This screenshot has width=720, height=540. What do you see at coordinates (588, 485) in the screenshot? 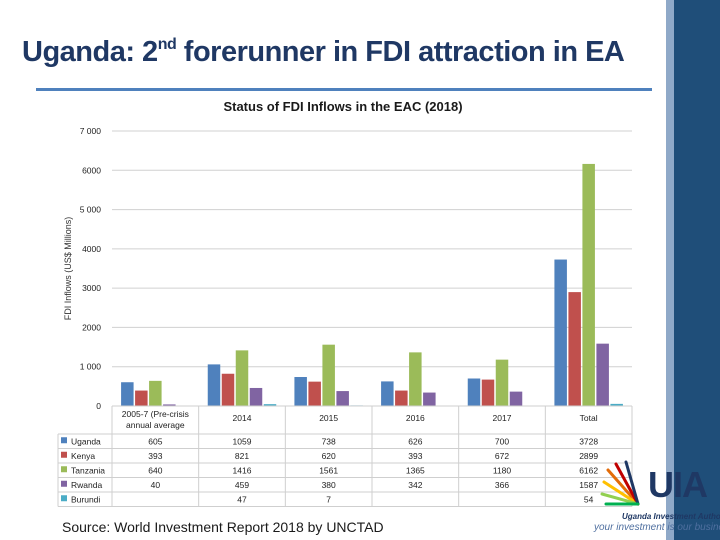
I see `data-label: 1587` at bounding box center [588, 485].